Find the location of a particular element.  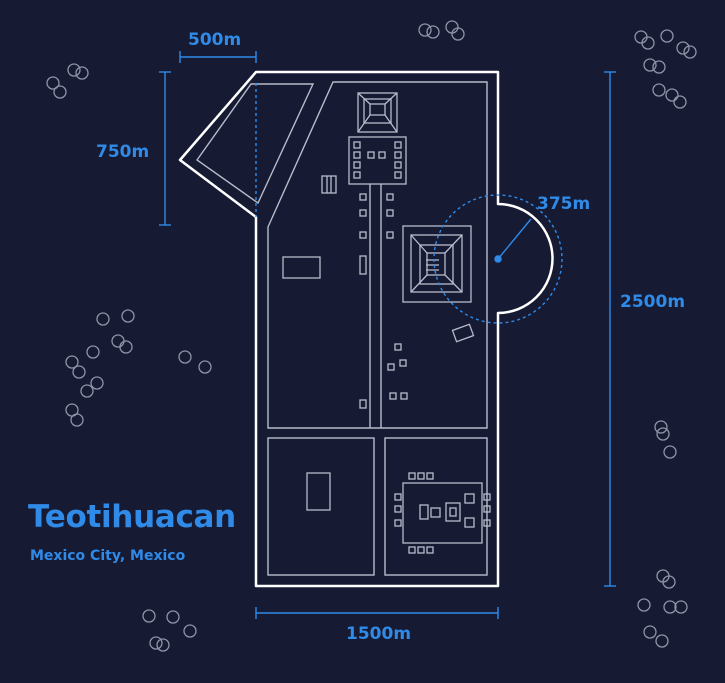

site-title: Teotihuacan is located at coordinates (132, 517).